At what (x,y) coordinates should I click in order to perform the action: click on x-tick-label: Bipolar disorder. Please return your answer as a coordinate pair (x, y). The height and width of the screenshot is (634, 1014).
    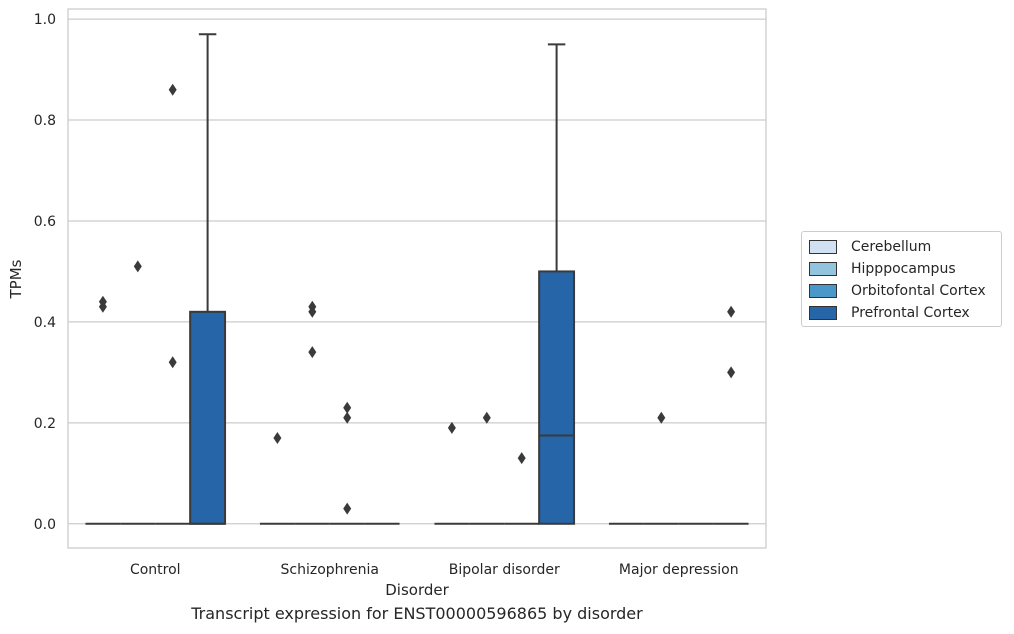
    Looking at the image, I should click on (504, 570).